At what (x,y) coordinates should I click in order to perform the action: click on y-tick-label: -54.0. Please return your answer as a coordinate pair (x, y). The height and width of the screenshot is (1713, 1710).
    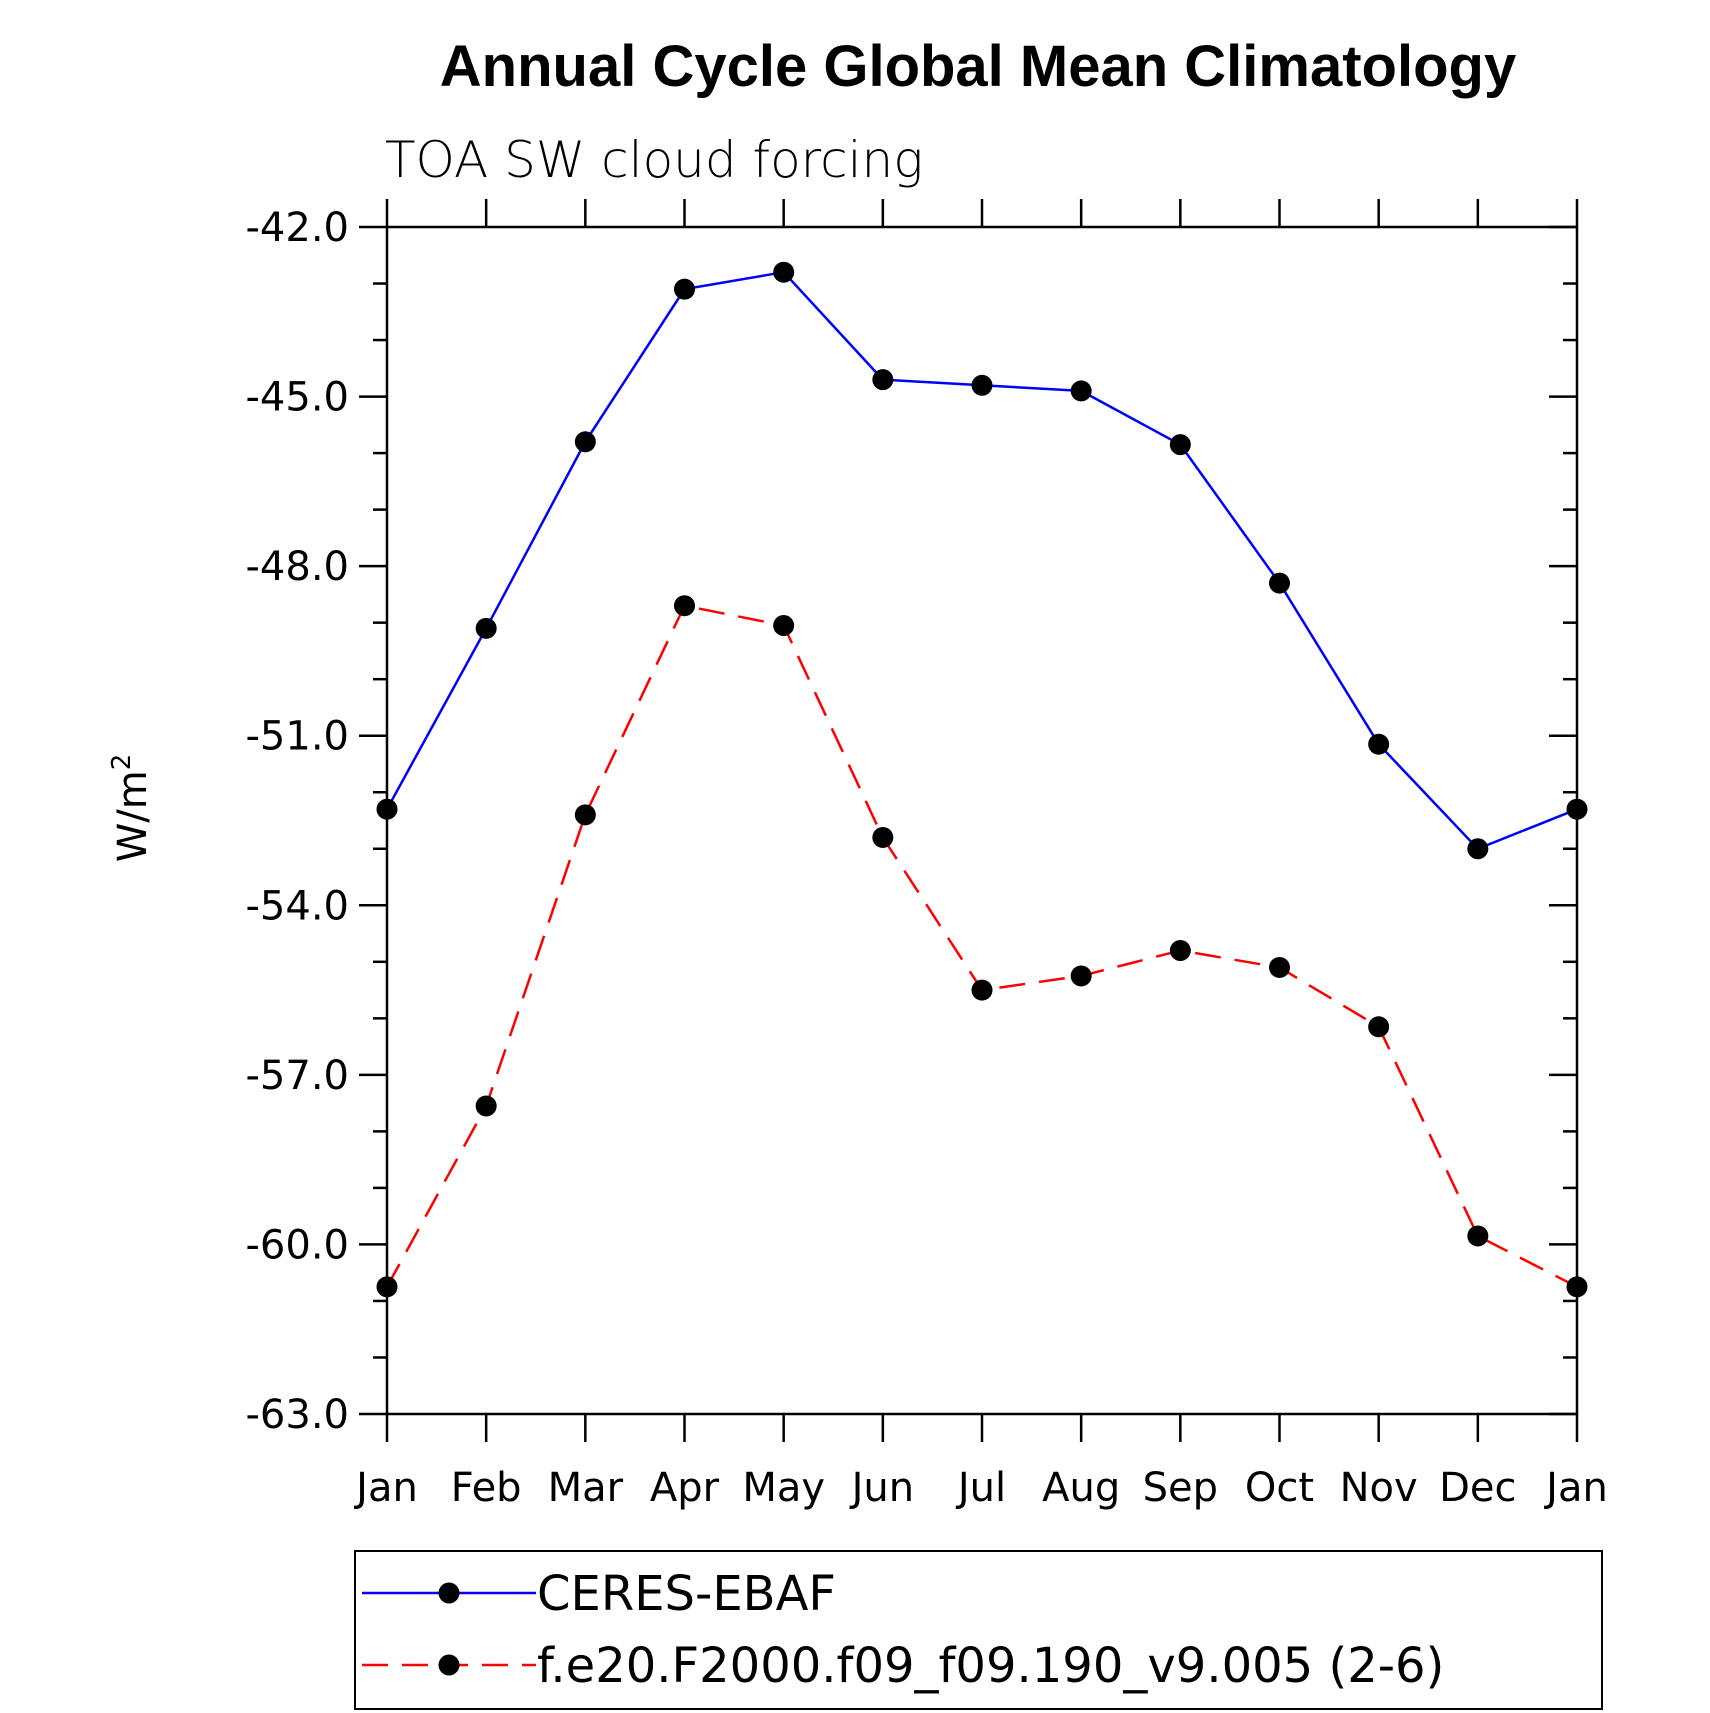
    Looking at the image, I should click on (298, 906).